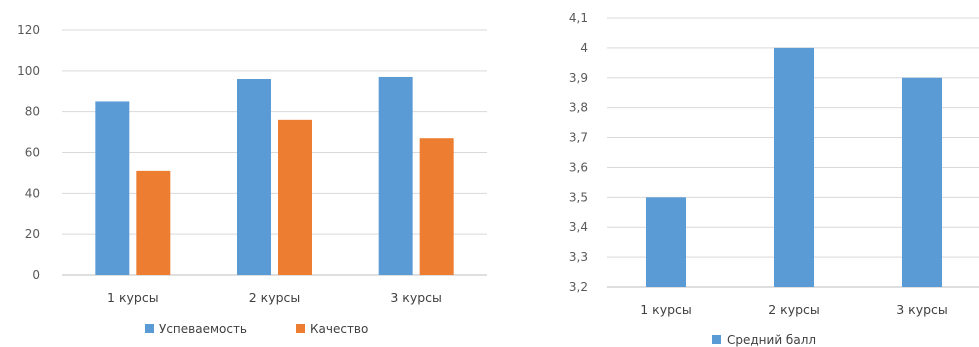  Describe the element at coordinates (578, 138) in the screenshot. I see `y-tick-label: 3,7` at that location.